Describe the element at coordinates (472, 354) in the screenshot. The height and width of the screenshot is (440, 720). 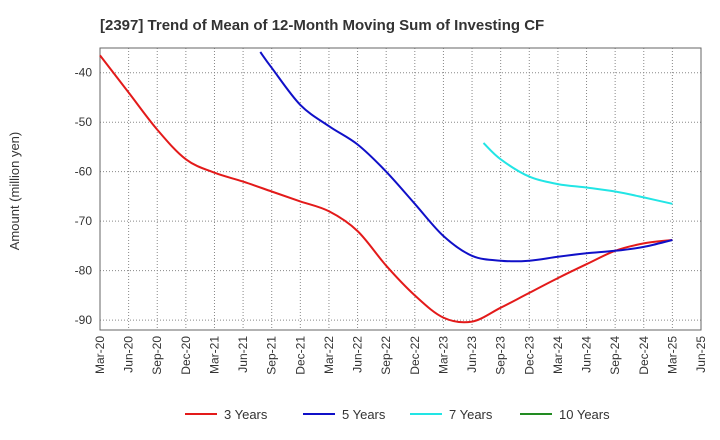
I see `x-tick-label: Jun-23` at that location.